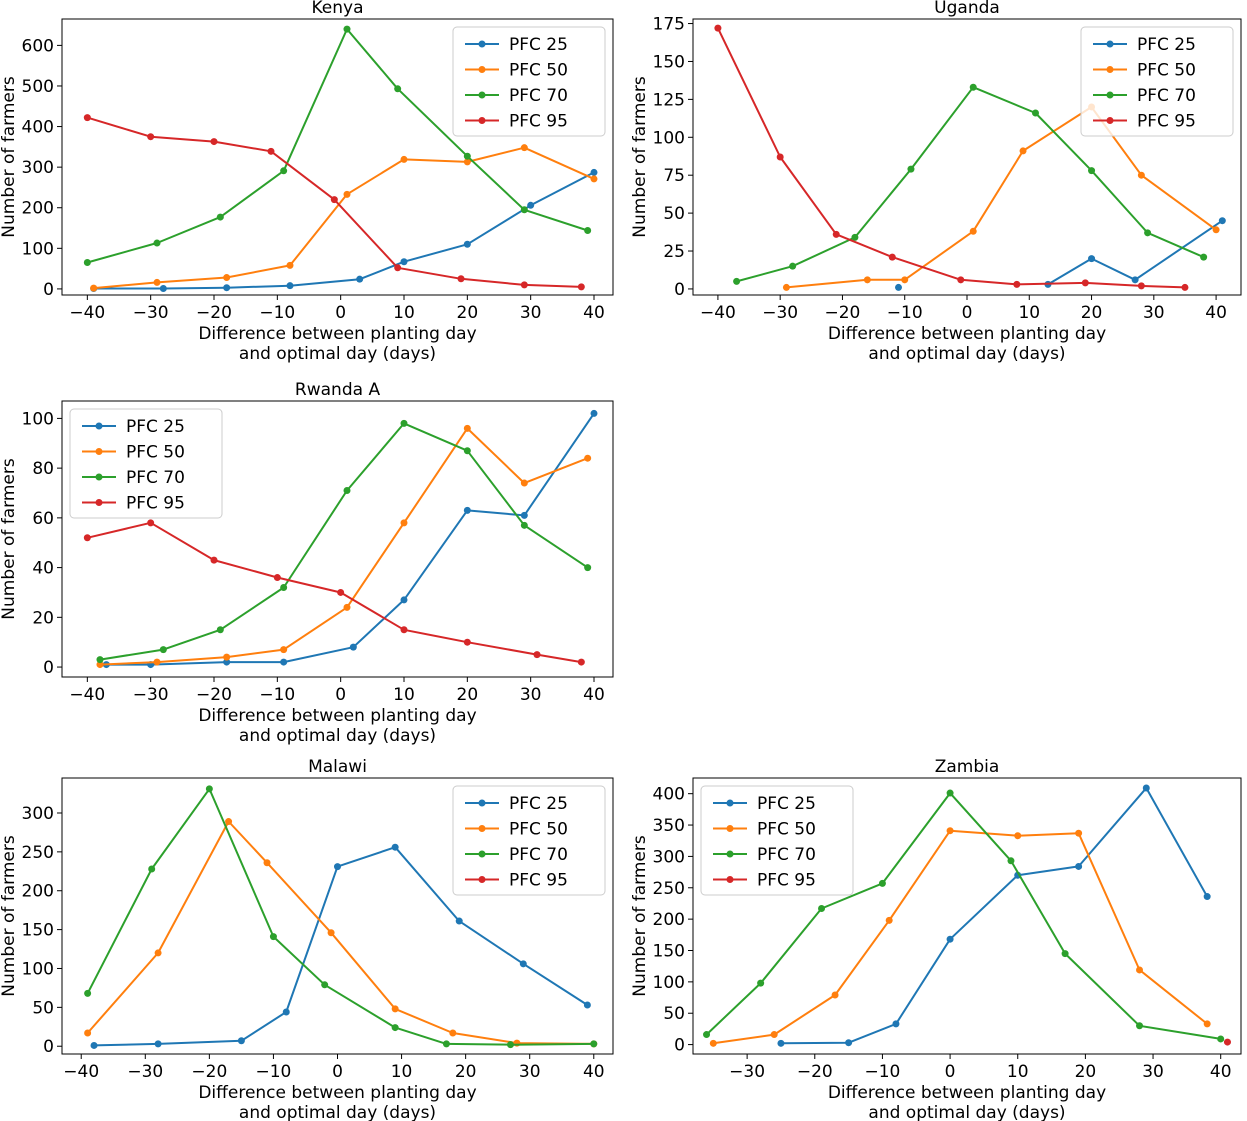 Image resolution: width=1247 pixels, height=1121 pixels. What do you see at coordinates (43, 618) in the screenshot?
I see `y-tick-label: 20` at bounding box center [43, 618].